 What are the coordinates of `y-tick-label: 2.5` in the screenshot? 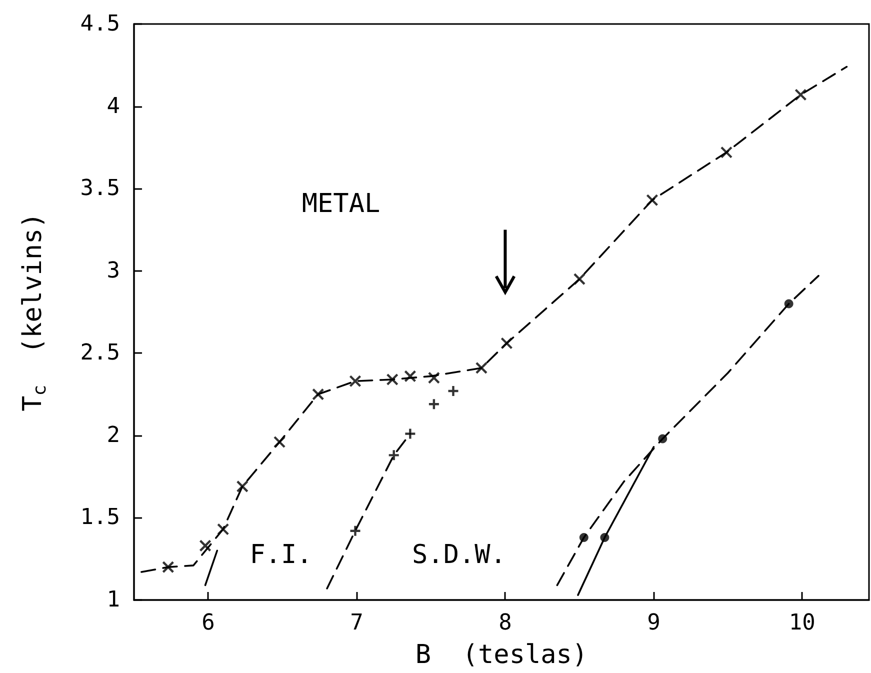 It's located at (100, 353).